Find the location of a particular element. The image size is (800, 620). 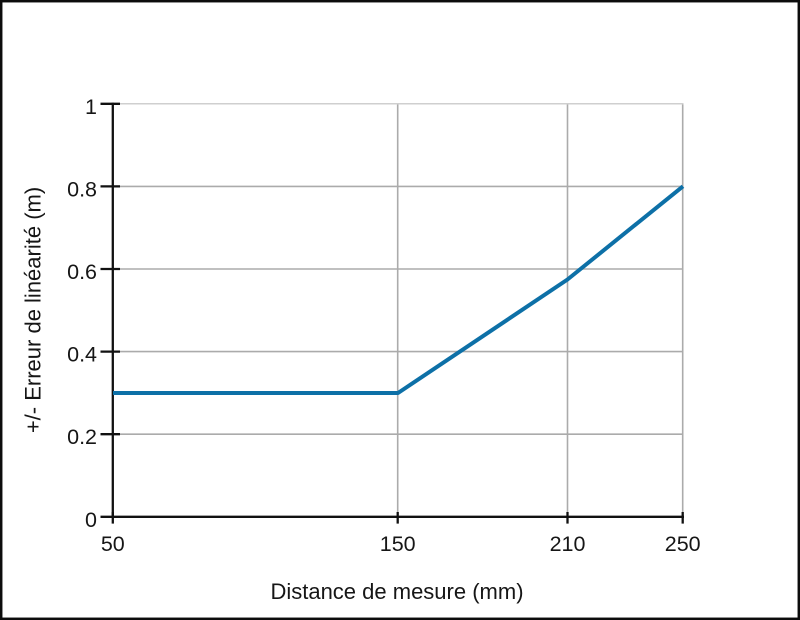

svg-text: 1 is located at coordinates (91, 107).